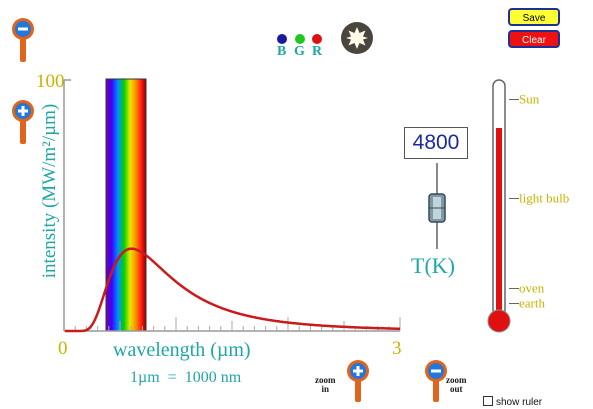 The height and width of the screenshot is (409, 593). Describe the element at coordinates (524, 98) in the screenshot. I see `mark-sun: Sun` at that location.